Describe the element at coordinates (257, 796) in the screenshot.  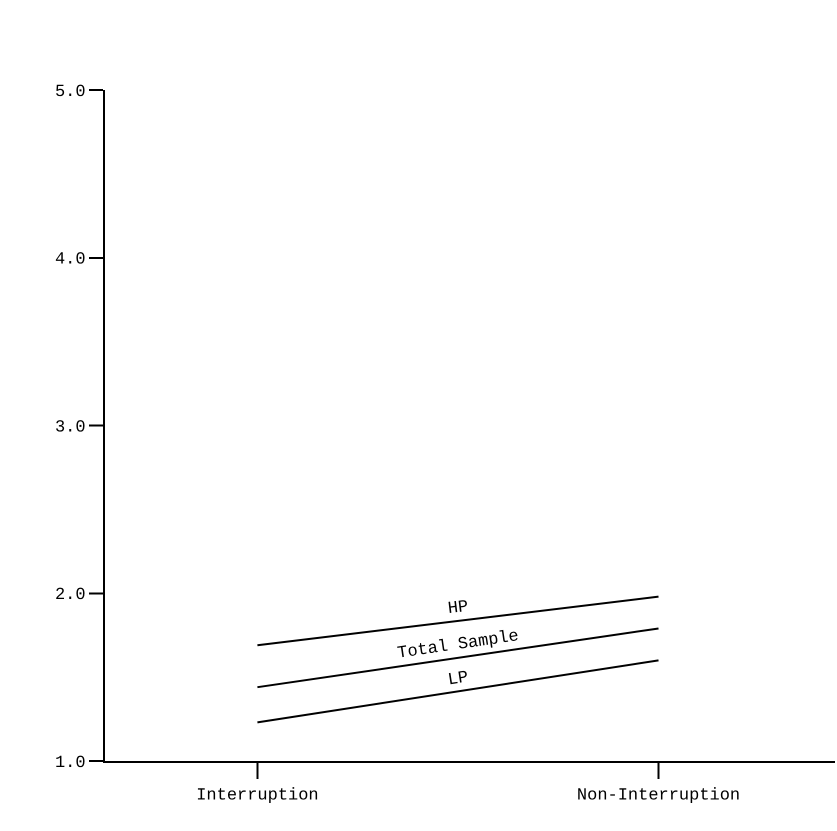
I see `x-tick-label: Interruption` at that location.